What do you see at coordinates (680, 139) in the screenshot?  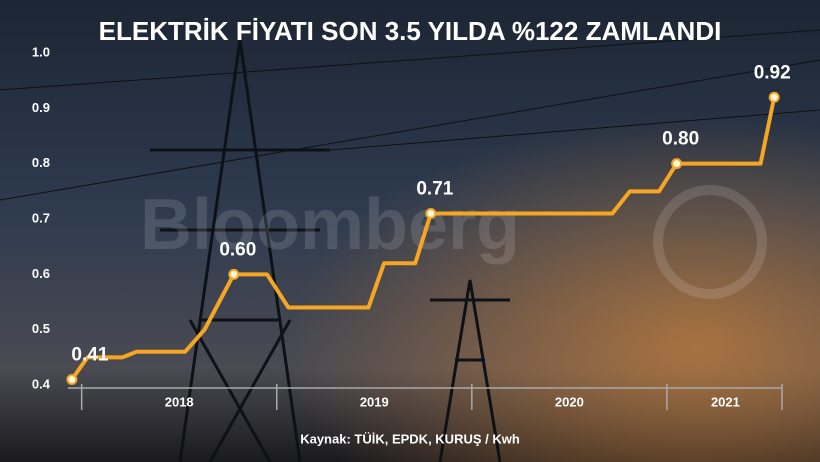 I see `data-label: 0.80` at bounding box center [680, 139].